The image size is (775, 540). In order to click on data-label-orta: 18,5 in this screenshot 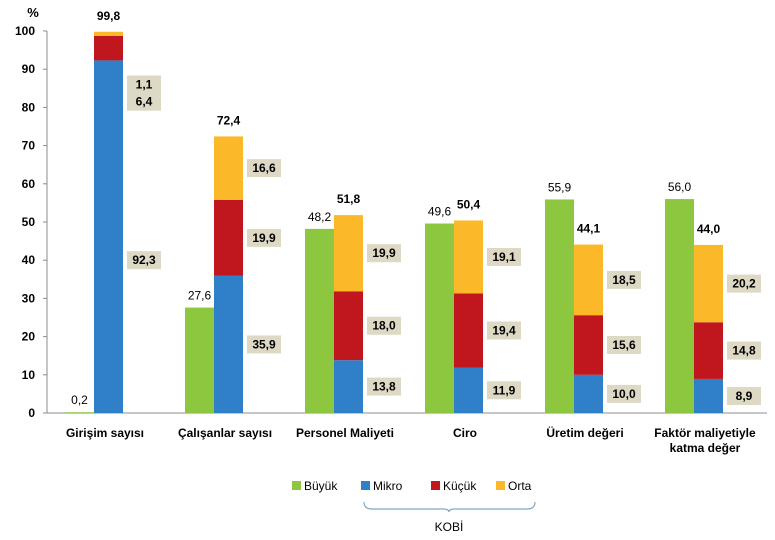, I will do `click(624, 280)`.